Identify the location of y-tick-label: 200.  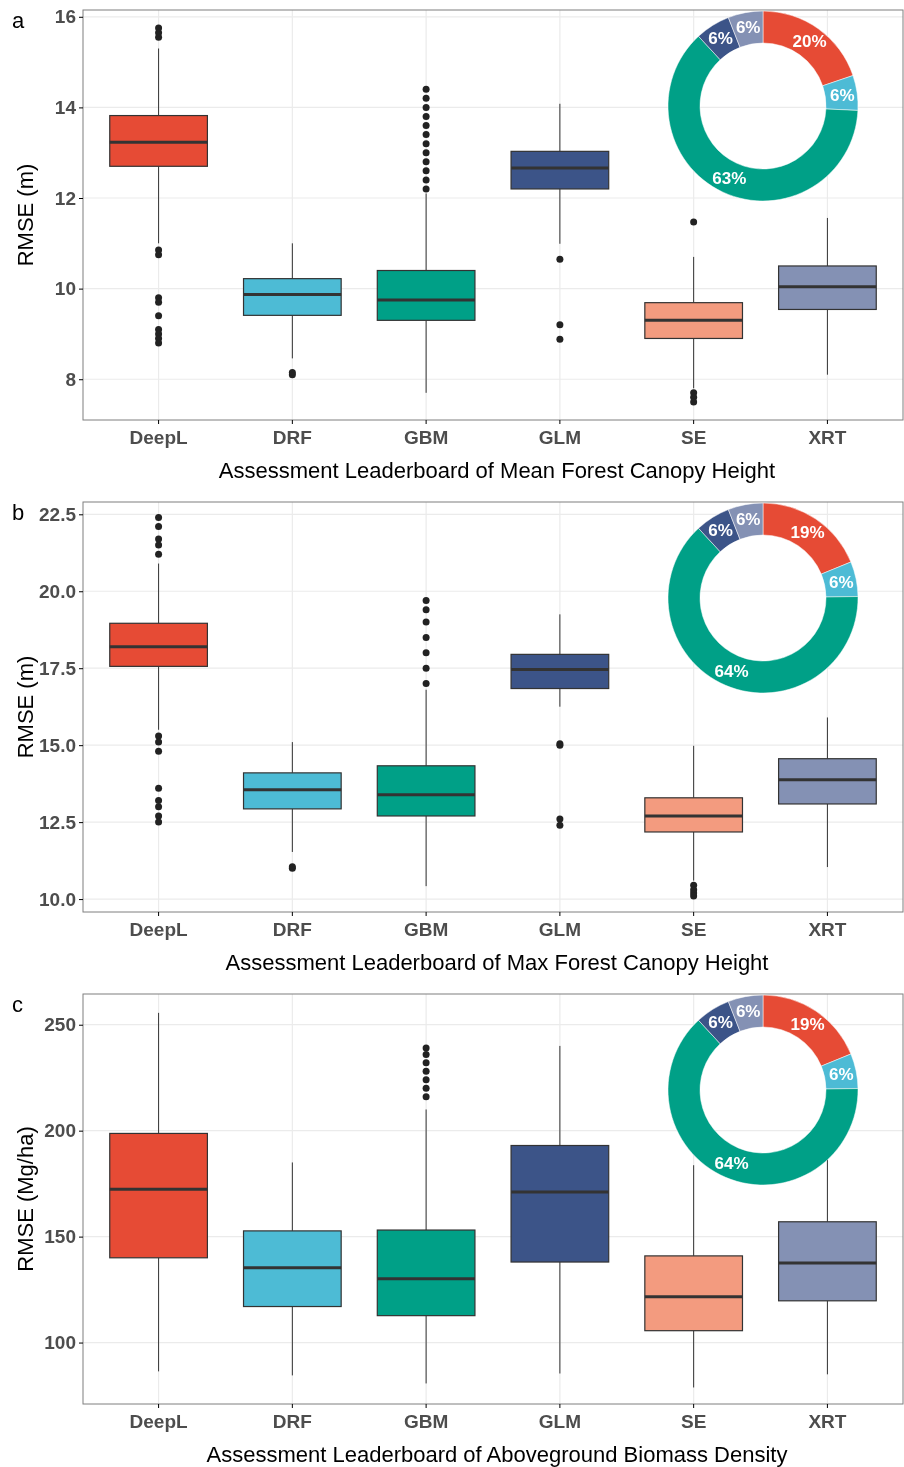
(60, 1131).